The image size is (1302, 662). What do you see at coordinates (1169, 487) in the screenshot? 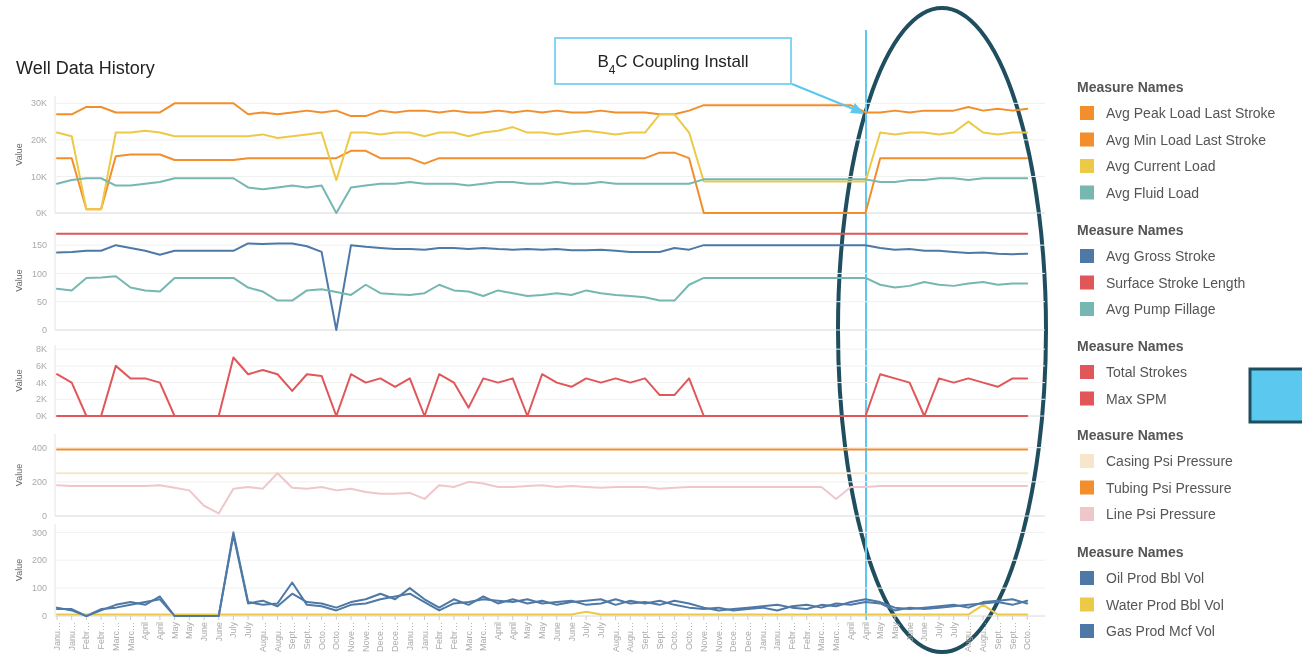
I see `legend-label: Tubing Psi Pressure` at bounding box center [1169, 487].